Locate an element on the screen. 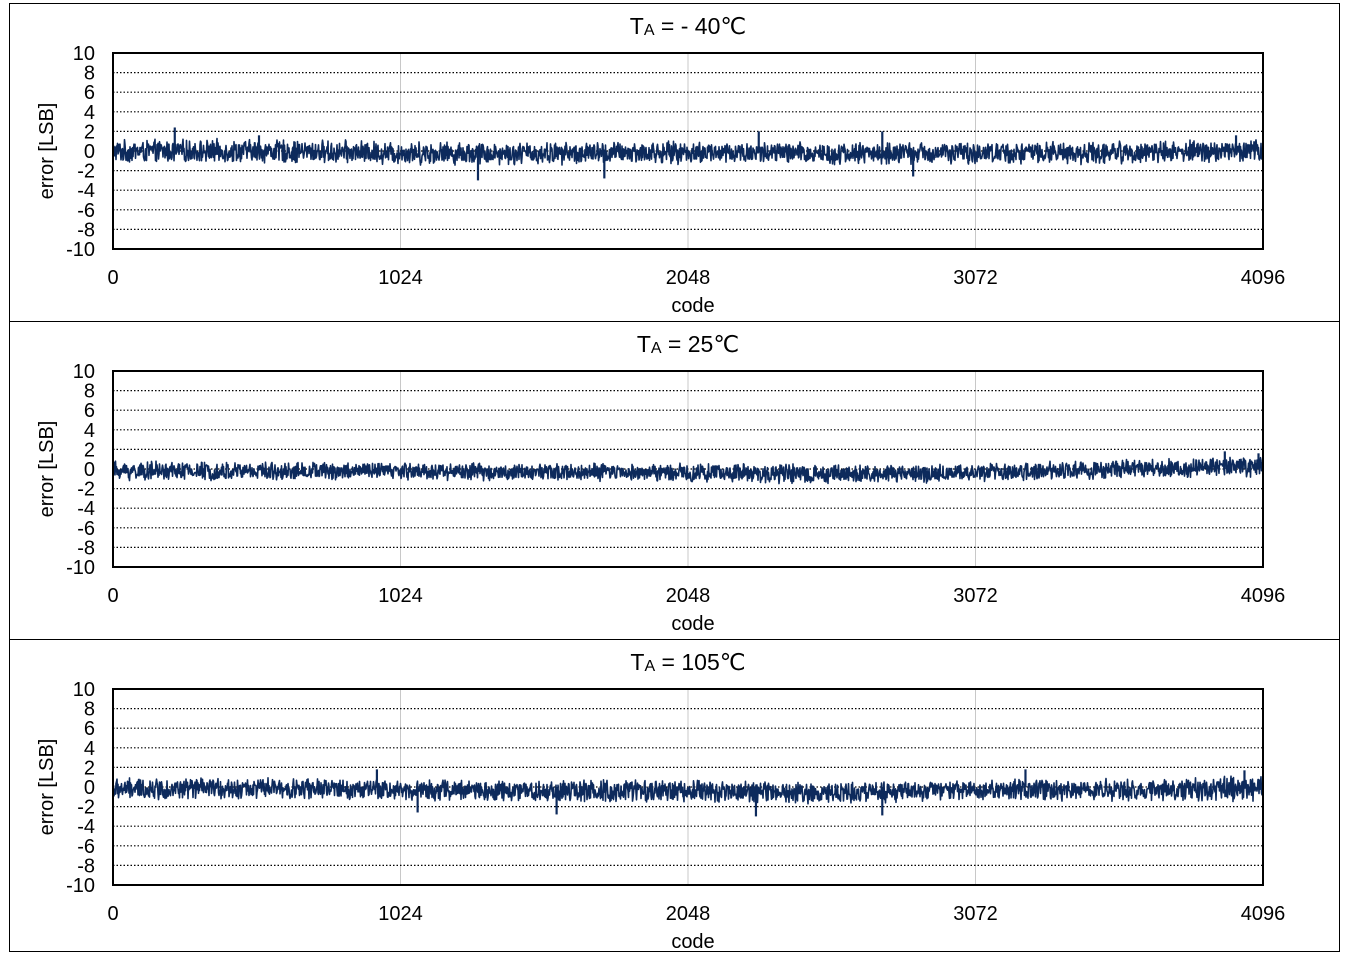 This screenshot has height=954, width=1346. chart-title: TA = 105℃ is located at coordinates (687, 662).